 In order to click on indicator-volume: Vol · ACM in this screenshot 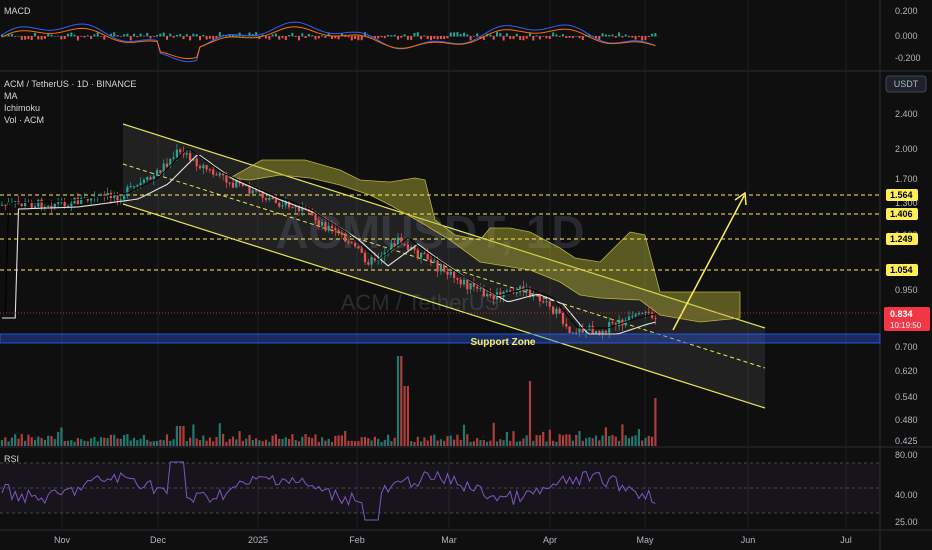, I will do `click(24, 120)`.